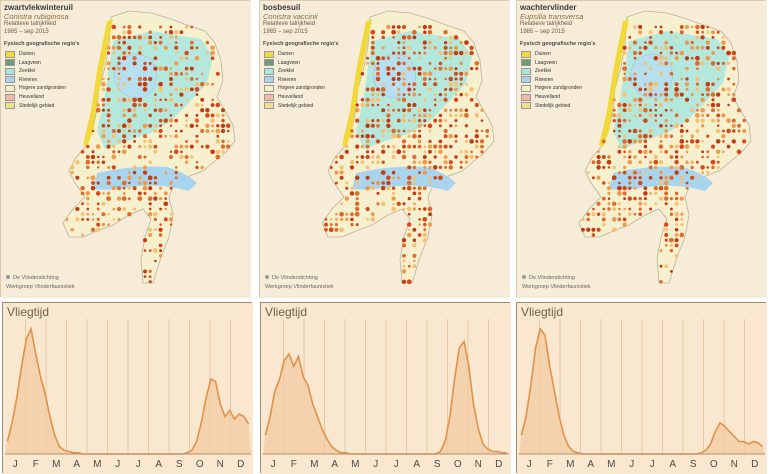  I want to click on legend-label: Stedelijk gebied, so click(296, 105).